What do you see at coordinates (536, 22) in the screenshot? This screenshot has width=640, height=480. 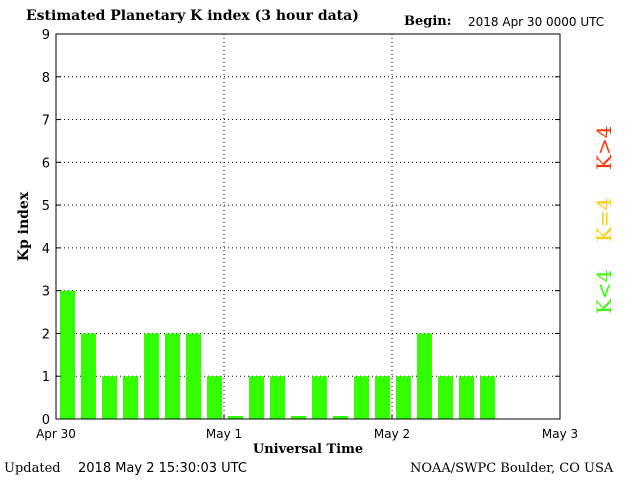 I see `begin-value: 2018 Apr 30 0000 UTC` at bounding box center [536, 22].